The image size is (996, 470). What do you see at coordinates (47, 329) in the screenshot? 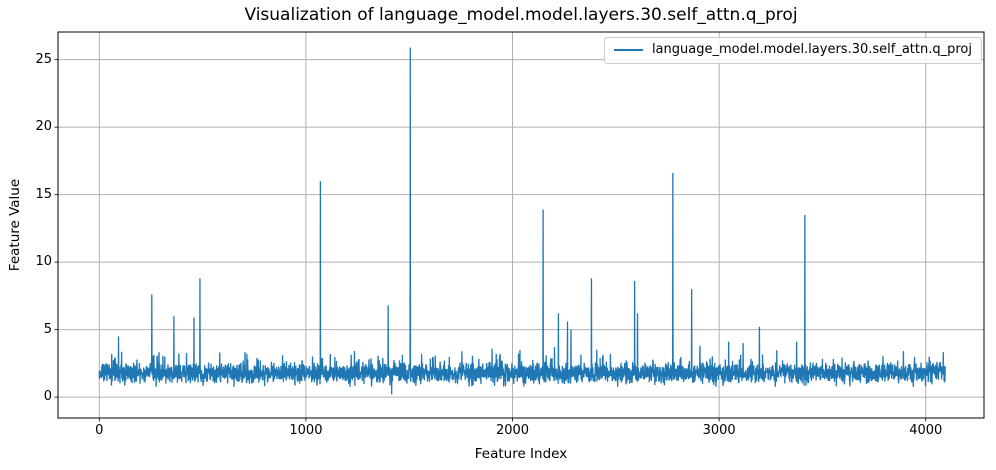
I see `y-tick-label: 5` at bounding box center [47, 329].